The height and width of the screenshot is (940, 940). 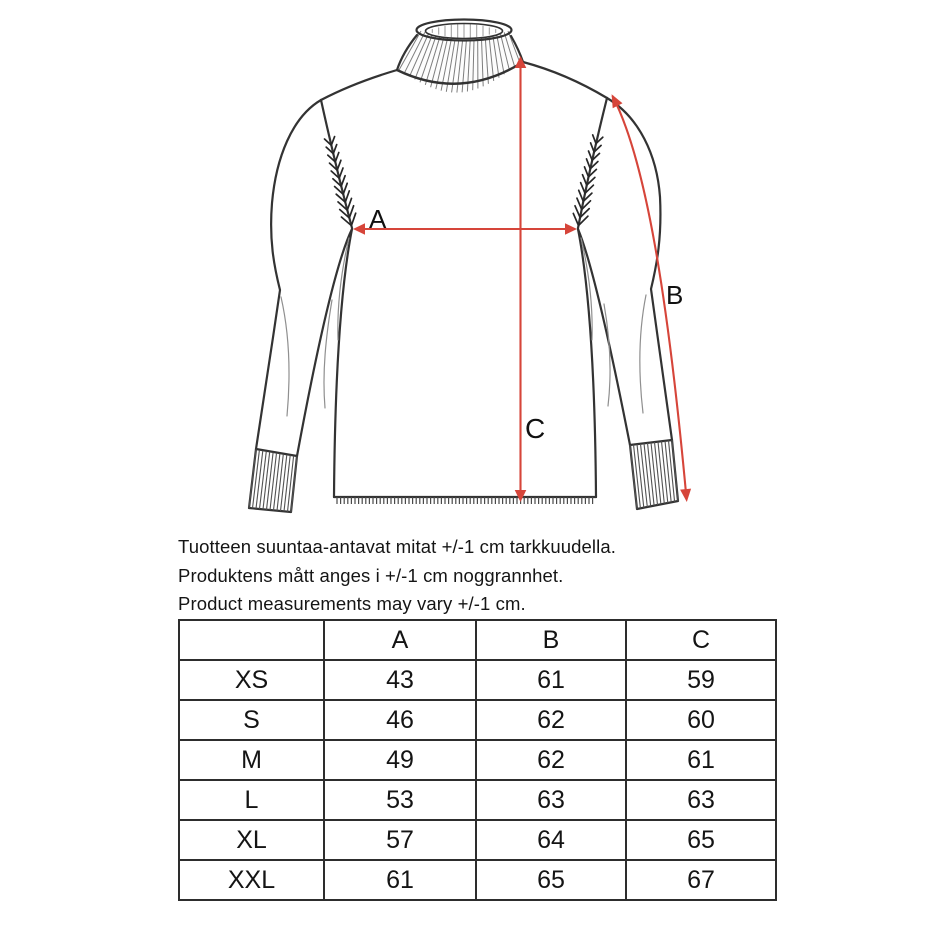 I want to click on cell-c: 59, so click(x=701, y=680).